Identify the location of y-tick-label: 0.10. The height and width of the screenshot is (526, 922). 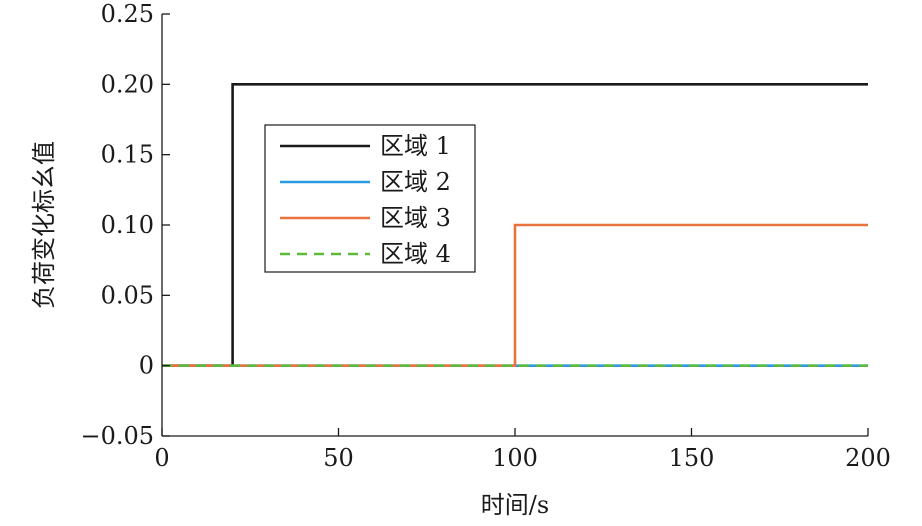
(127, 225).